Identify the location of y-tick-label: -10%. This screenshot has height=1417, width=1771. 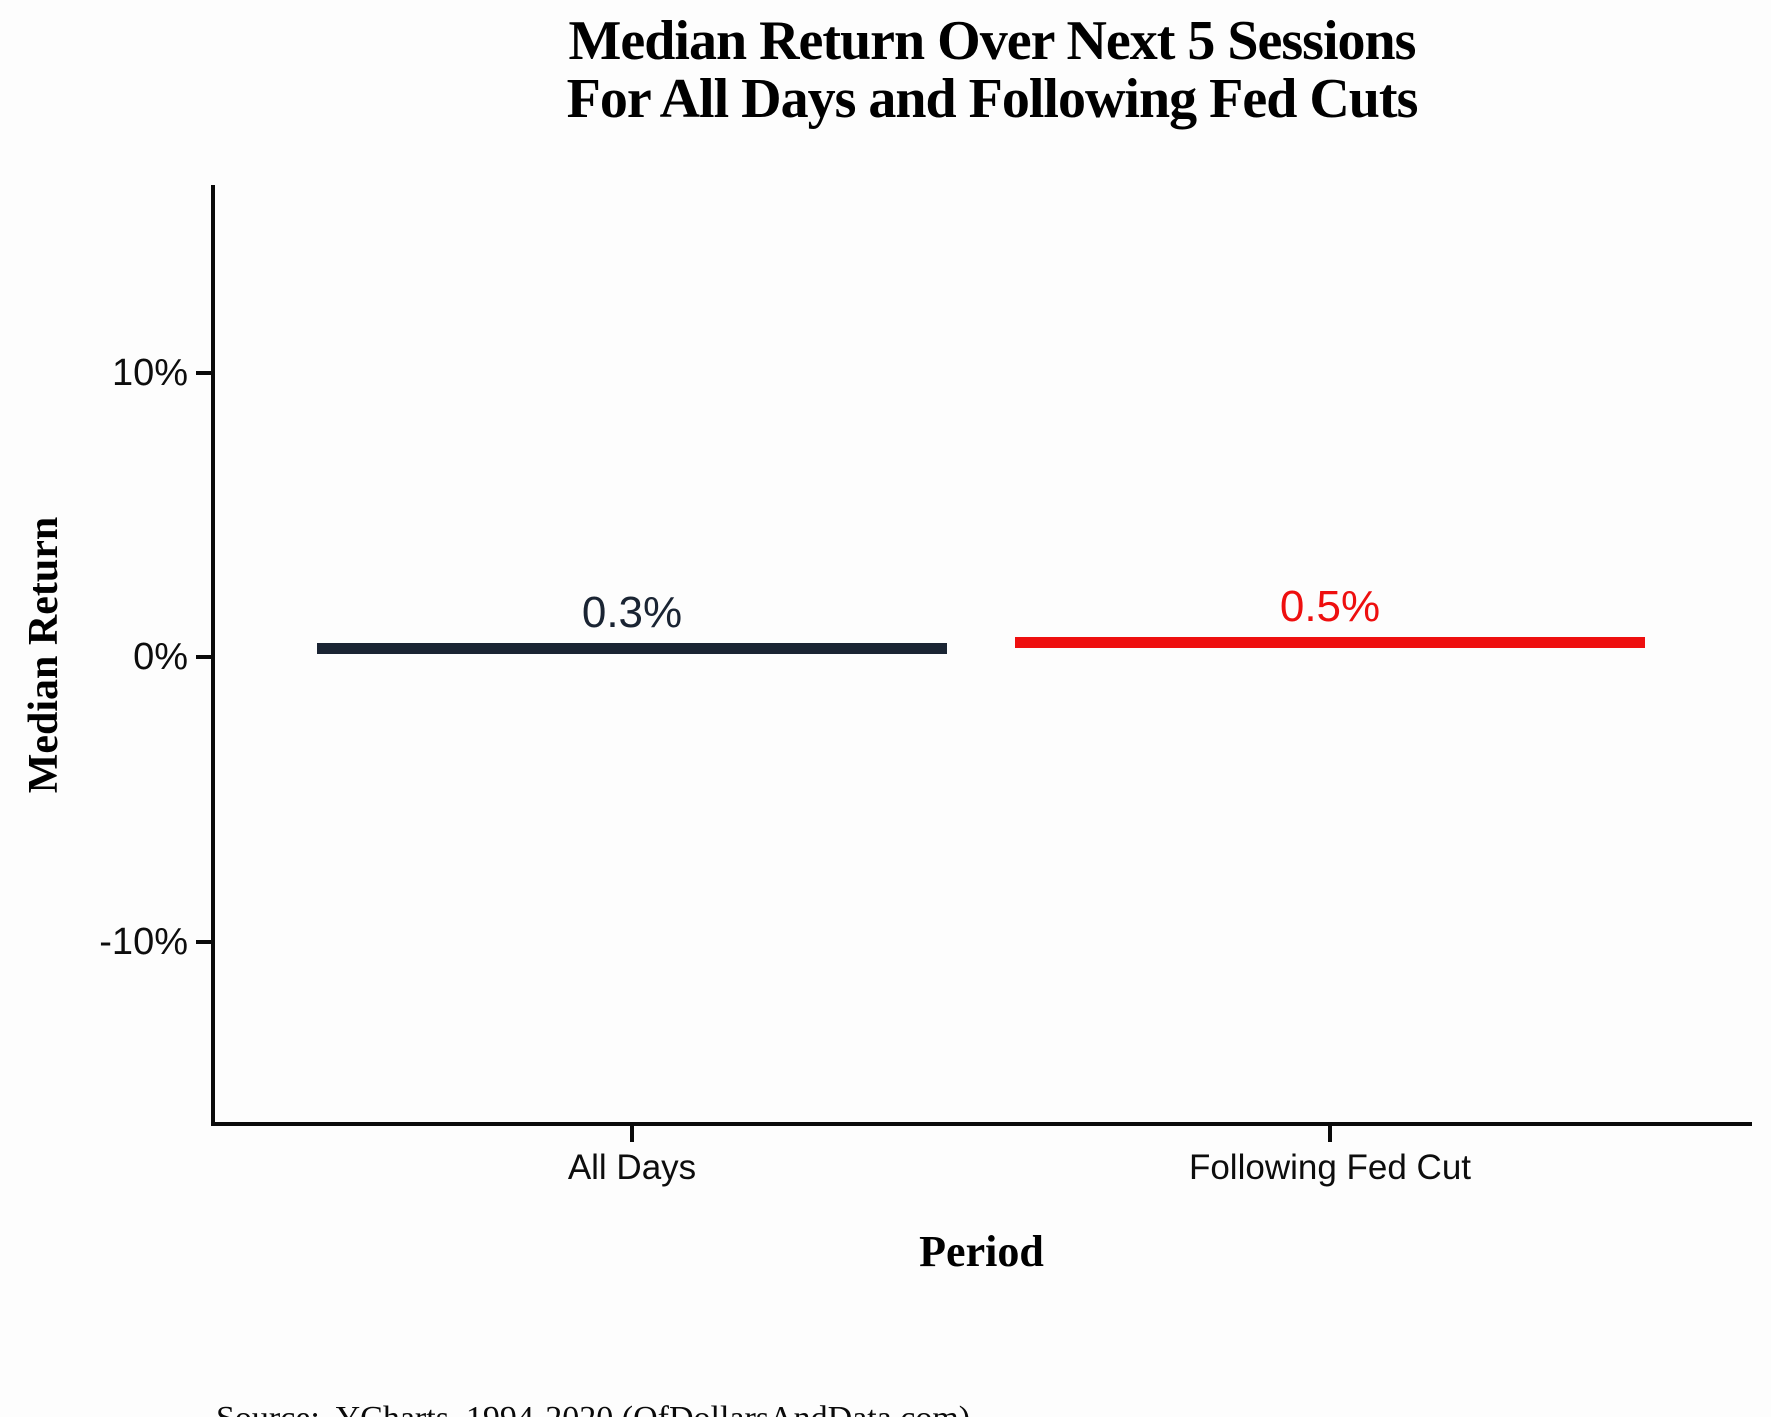
(143, 941).